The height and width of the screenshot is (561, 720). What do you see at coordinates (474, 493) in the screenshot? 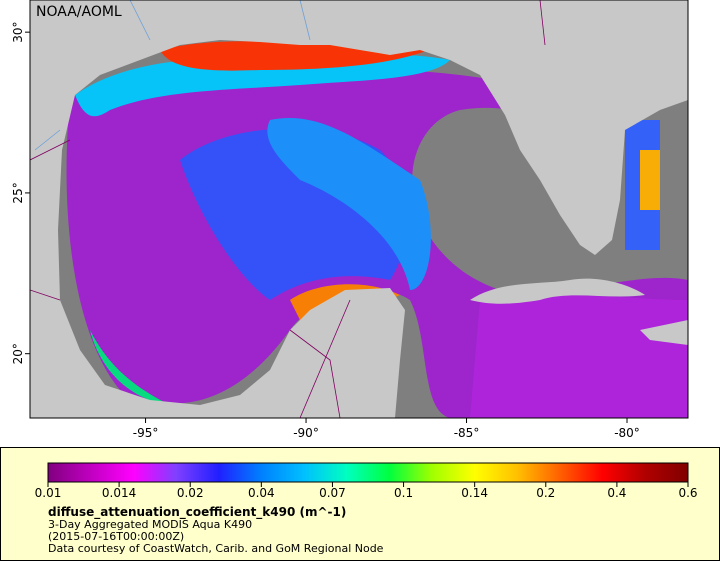
I see `colorbar-tick-label: 0.14` at bounding box center [474, 493].